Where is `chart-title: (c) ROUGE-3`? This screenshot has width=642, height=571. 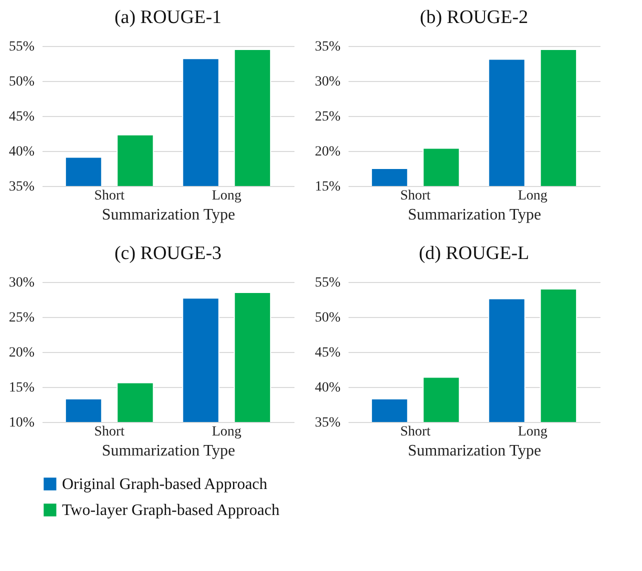
chart-title: (c) ROUGE-3 is located at coordinates (168, 253).